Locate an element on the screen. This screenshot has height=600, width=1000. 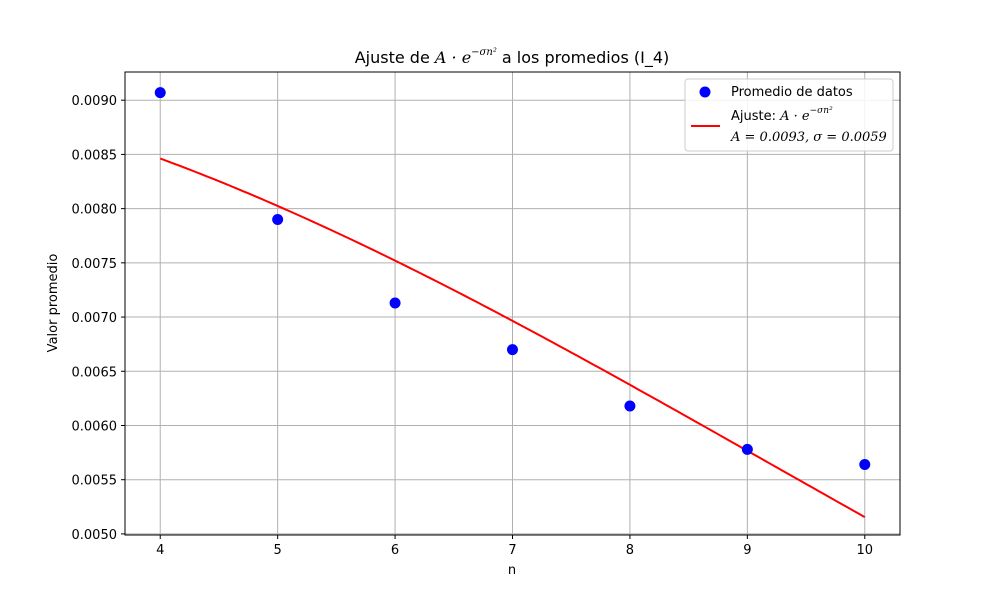
legend-label-fit: Ajuste: A · e−σn² is located at coordinates (782, 115).